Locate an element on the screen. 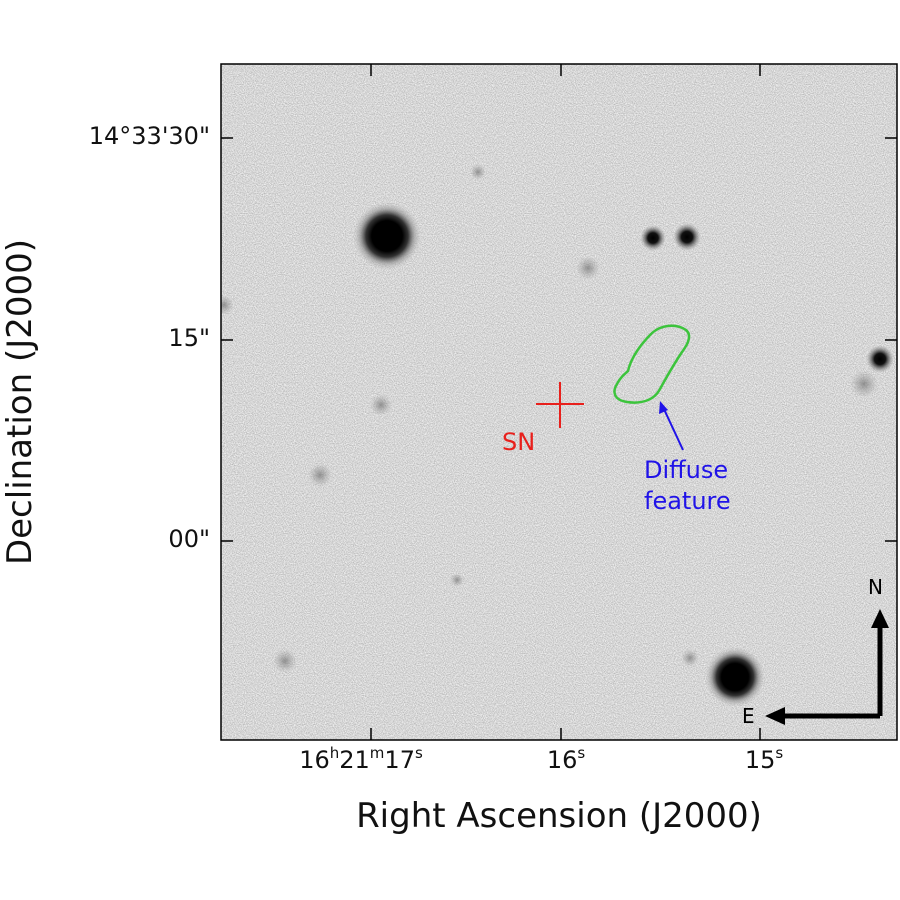 This screenshot has height=900, width=900. feature-pointer-arrow is located at coordinates (671, 426).